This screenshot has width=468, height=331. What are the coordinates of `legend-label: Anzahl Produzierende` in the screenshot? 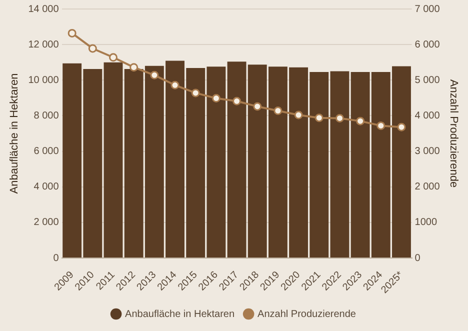 It's located at (307, 314).